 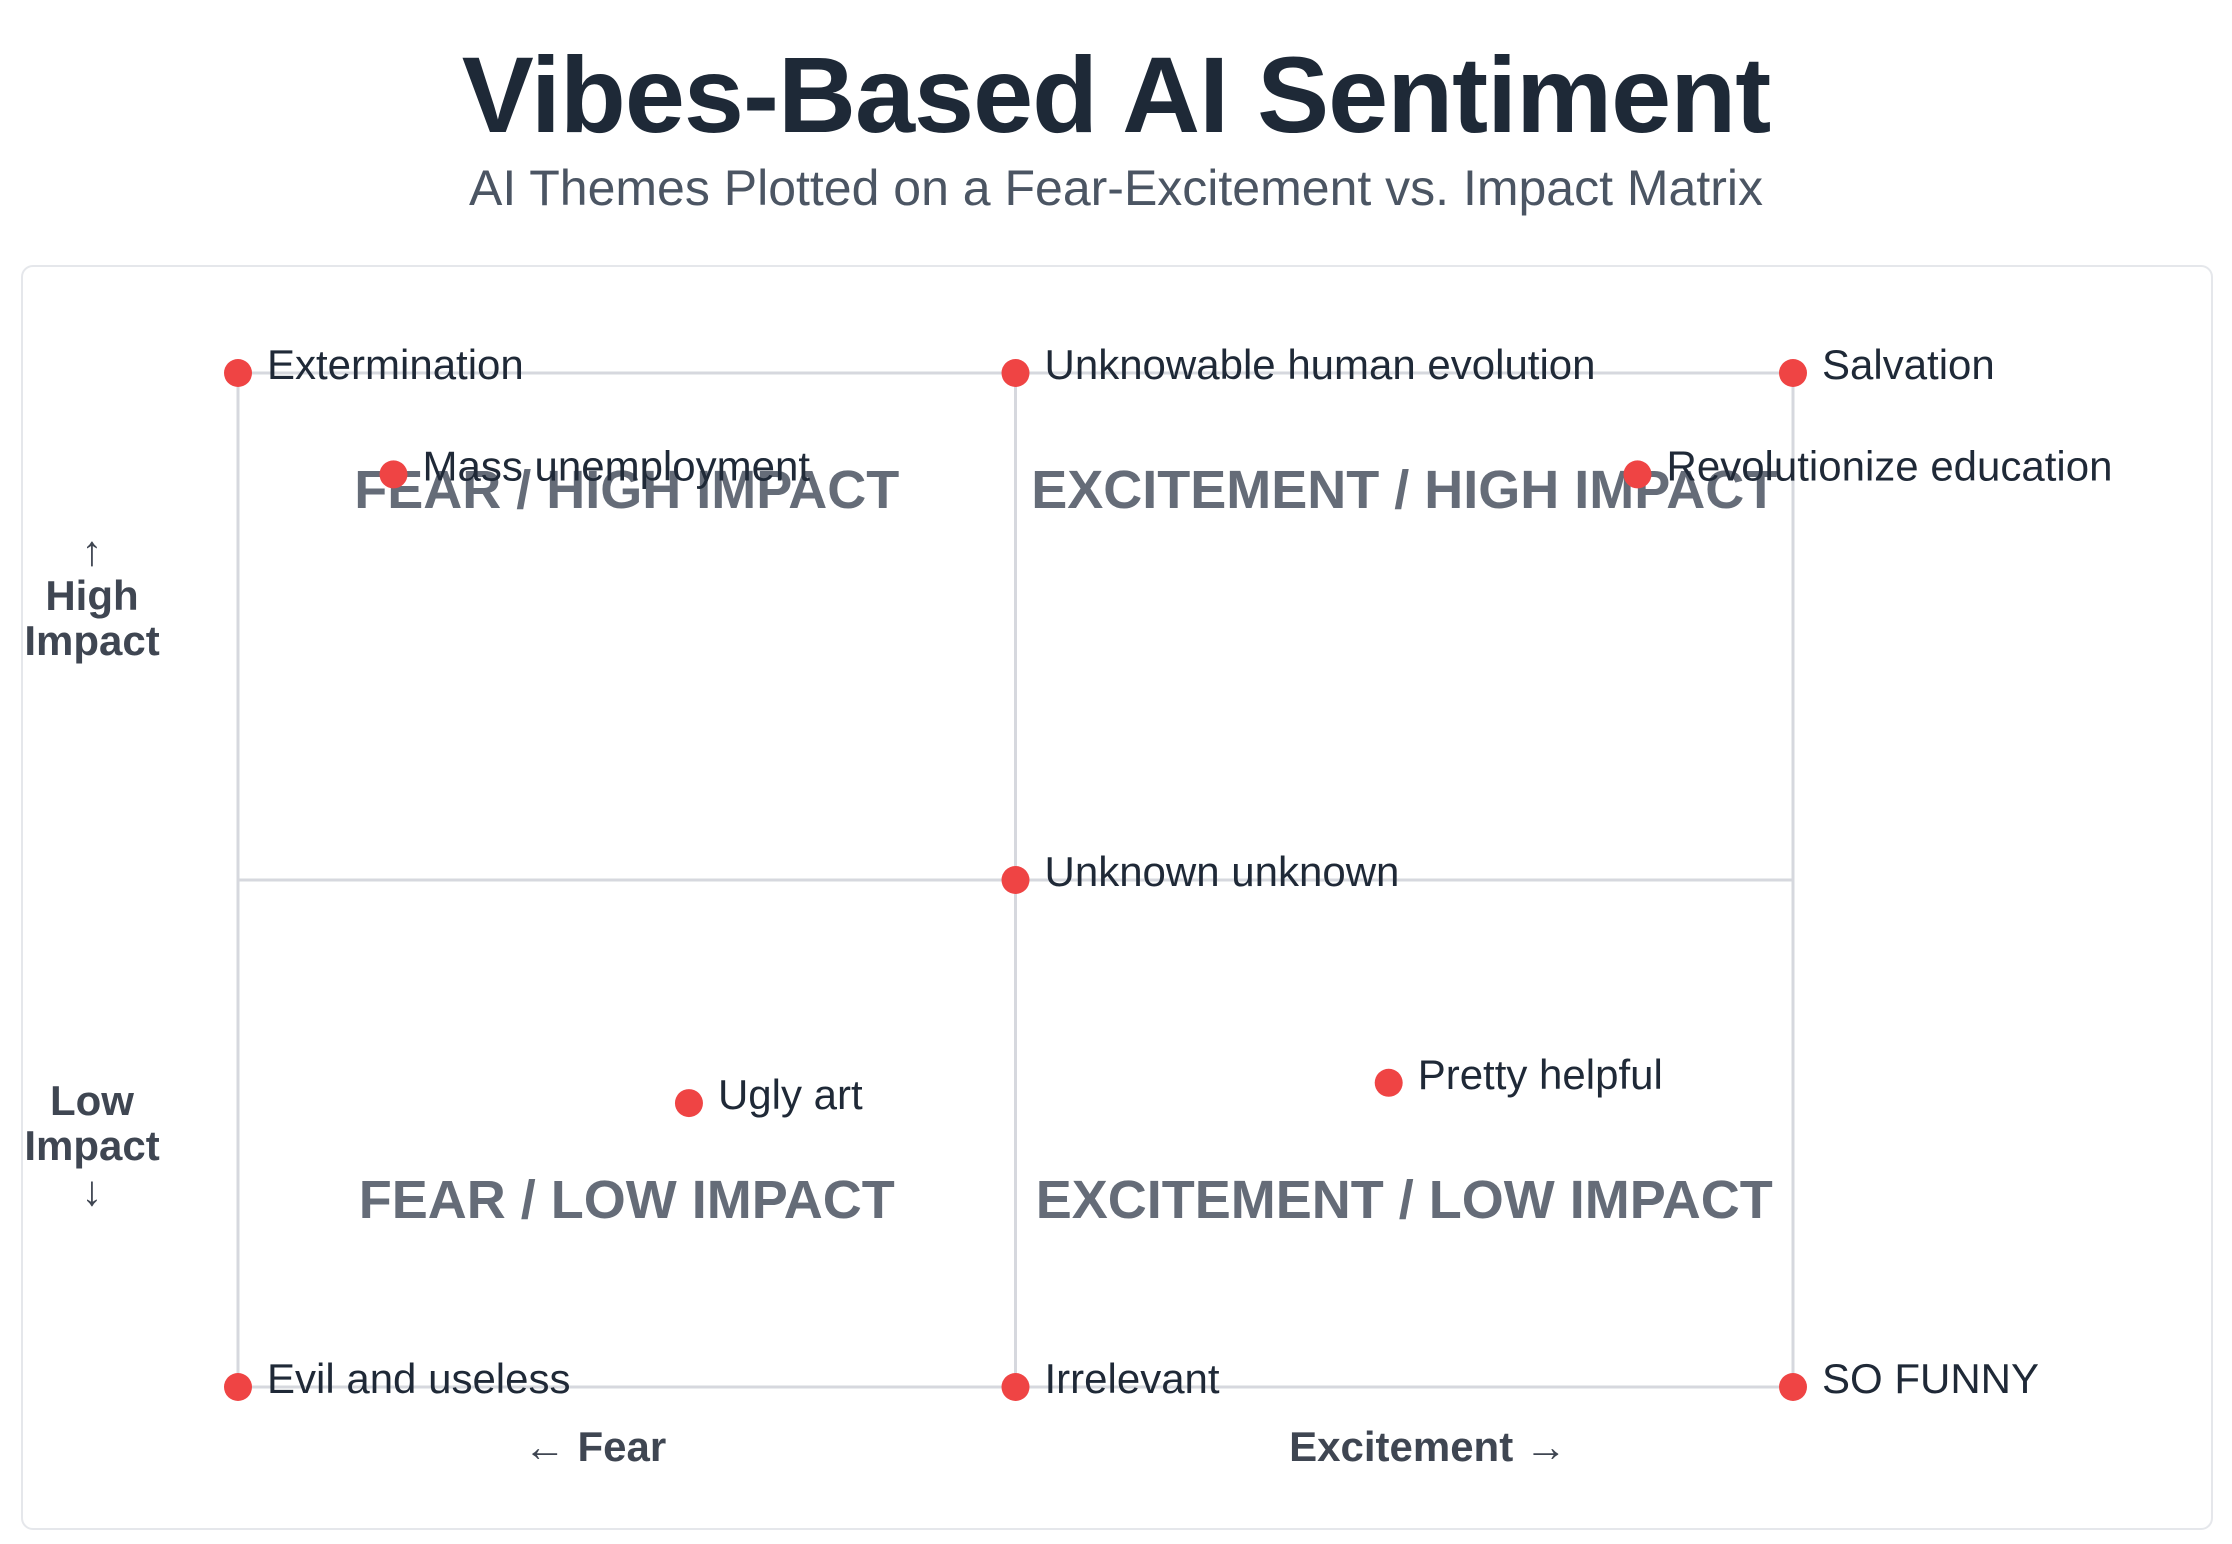 I want to click on quadrant-label-bottom-left: FEAR / LOW IMPACT, so click(x=627, y=1200).